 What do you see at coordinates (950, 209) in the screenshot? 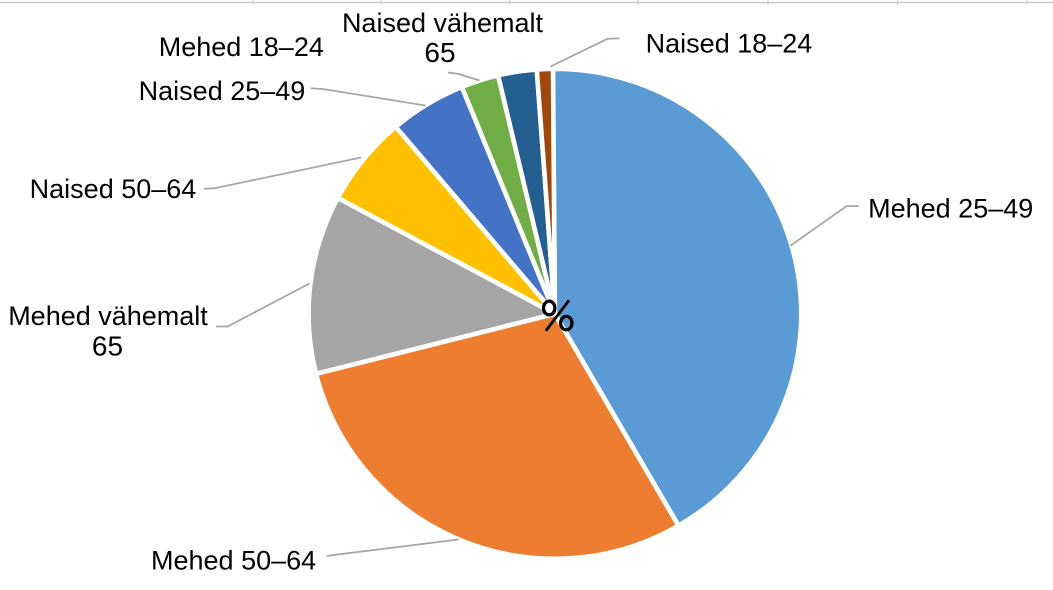
I see `svg-text: Mehed 25–49` at bounding box center [950, 209].